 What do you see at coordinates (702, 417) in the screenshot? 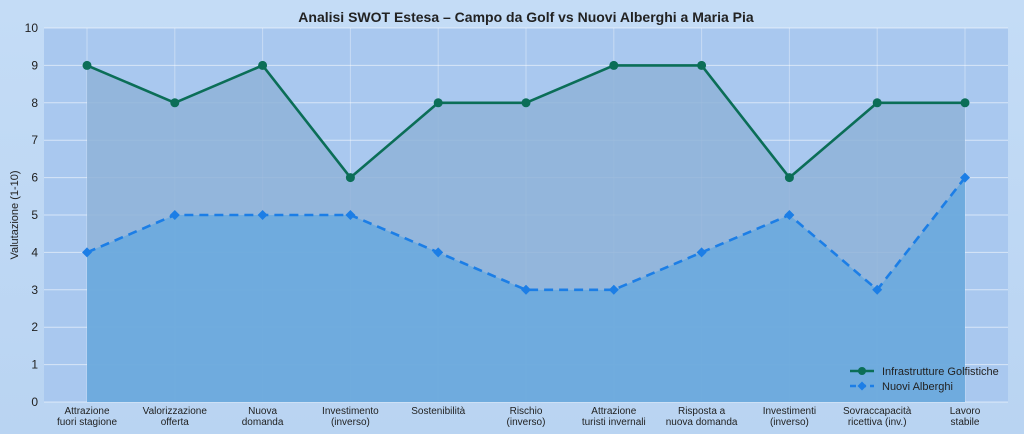
I see `x-tick-label: Risposta a nuova domanda` at bounding box center [702, 417].